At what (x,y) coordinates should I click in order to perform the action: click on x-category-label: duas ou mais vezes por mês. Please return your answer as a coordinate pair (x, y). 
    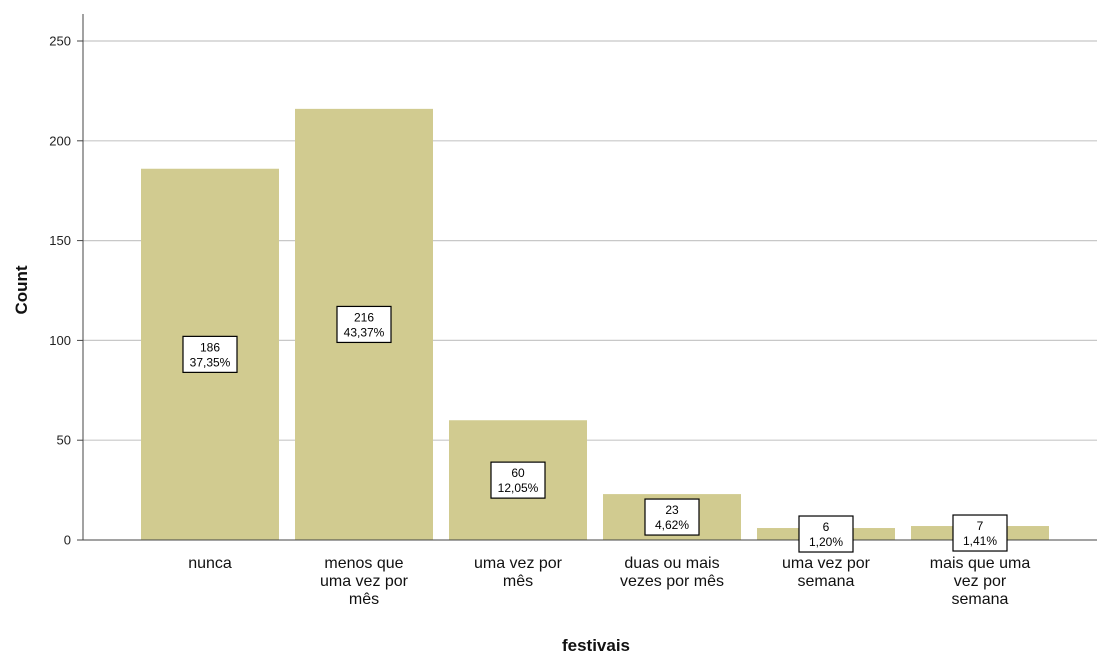
    Looking at the image, I should click on (672, 572).